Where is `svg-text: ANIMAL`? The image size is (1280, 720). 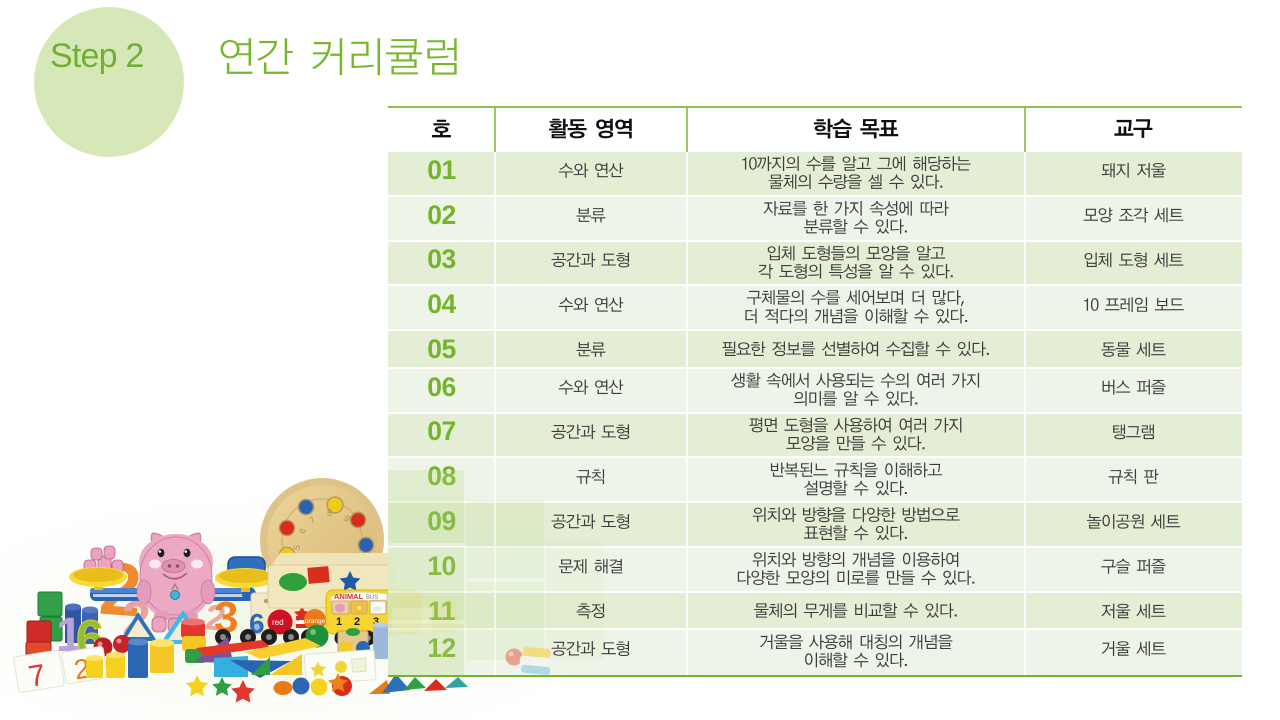 svg-text: ANIMAL is located at coordinates (349, 596).